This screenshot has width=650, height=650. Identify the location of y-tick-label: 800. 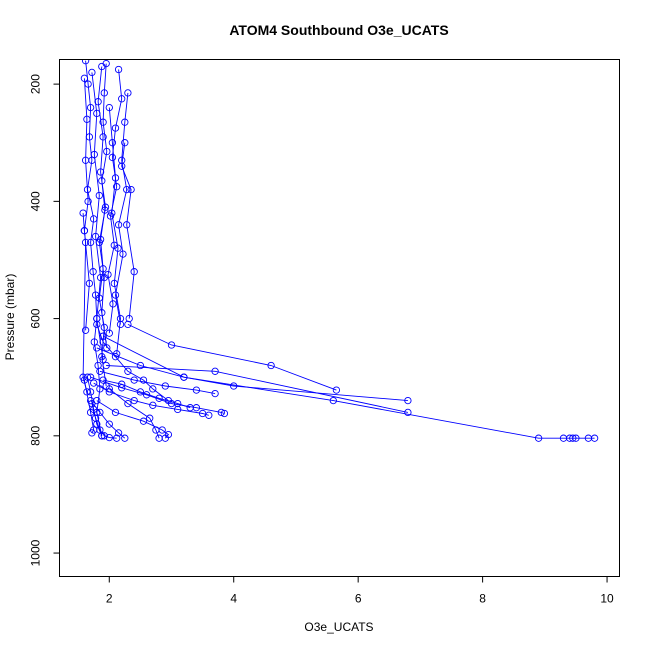
(36, 435).